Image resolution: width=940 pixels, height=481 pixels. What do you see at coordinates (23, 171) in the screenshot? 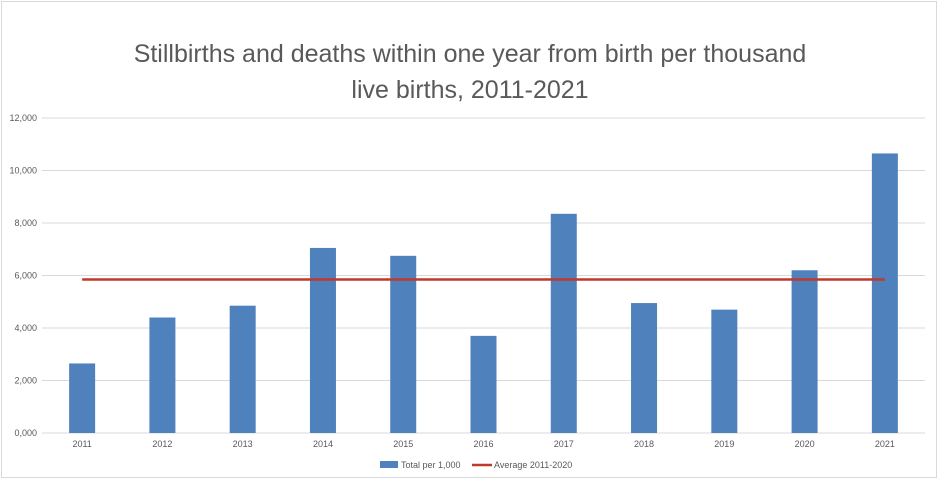
I see `y-tick-label: 10,000` at bounding box center [23, 171].